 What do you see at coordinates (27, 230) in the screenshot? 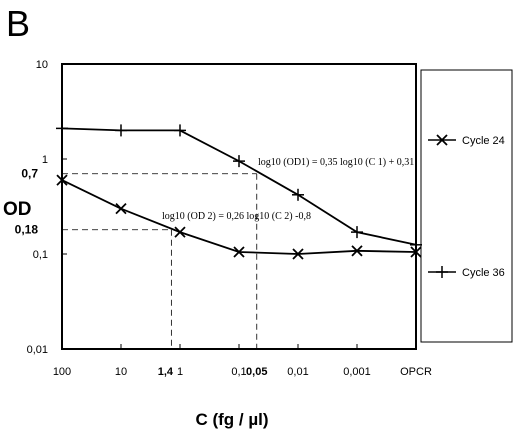
I see `y-extra-tick-label: 0,18` at bounding box center [27, 230].